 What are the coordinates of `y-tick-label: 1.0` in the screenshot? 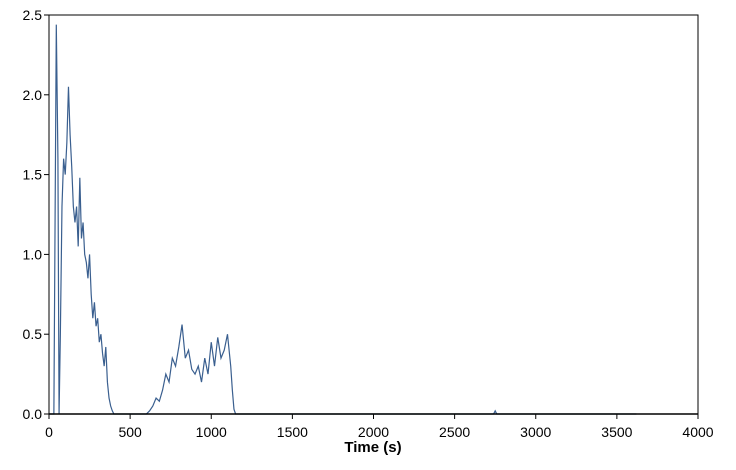 It's located at (33, 254).